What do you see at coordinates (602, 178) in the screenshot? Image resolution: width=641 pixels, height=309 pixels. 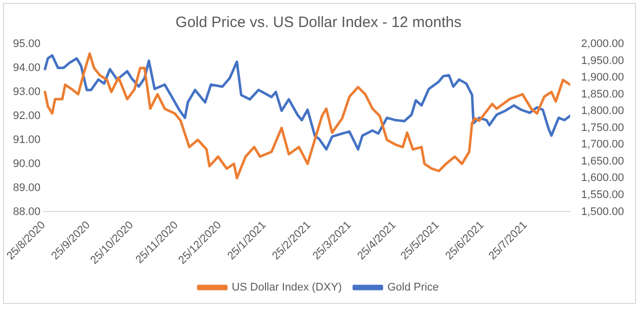 I see `y2-tick-label: 1,600.00` at bounding box center [602, 178].